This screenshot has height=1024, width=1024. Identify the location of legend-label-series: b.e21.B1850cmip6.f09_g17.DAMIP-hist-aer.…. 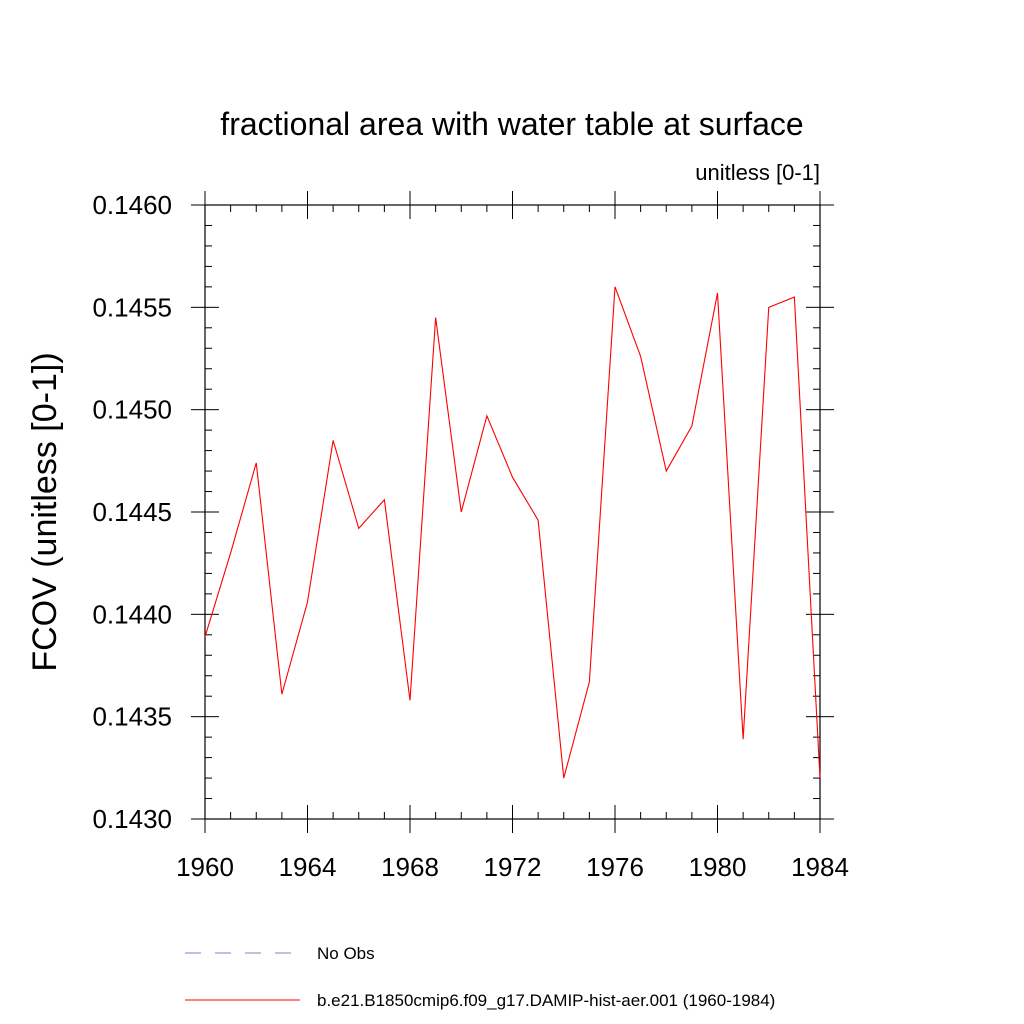
(546, 1000).